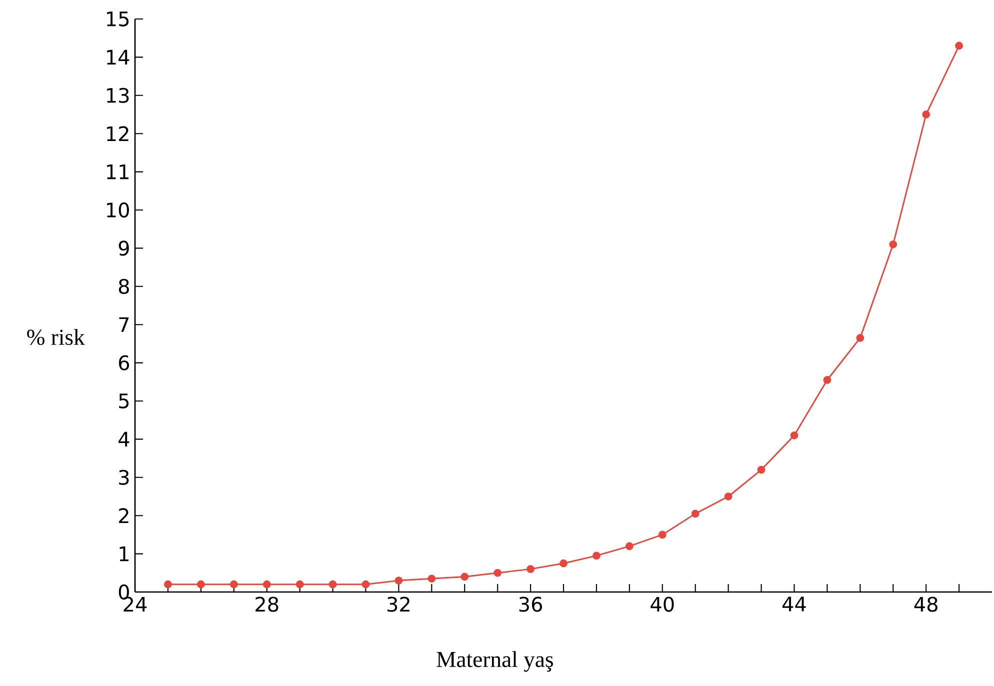 The image size is (994, 686). Describe the element at coordinates (124, 362) in the screenshot. I see `y-tick-label: 6` at that location.